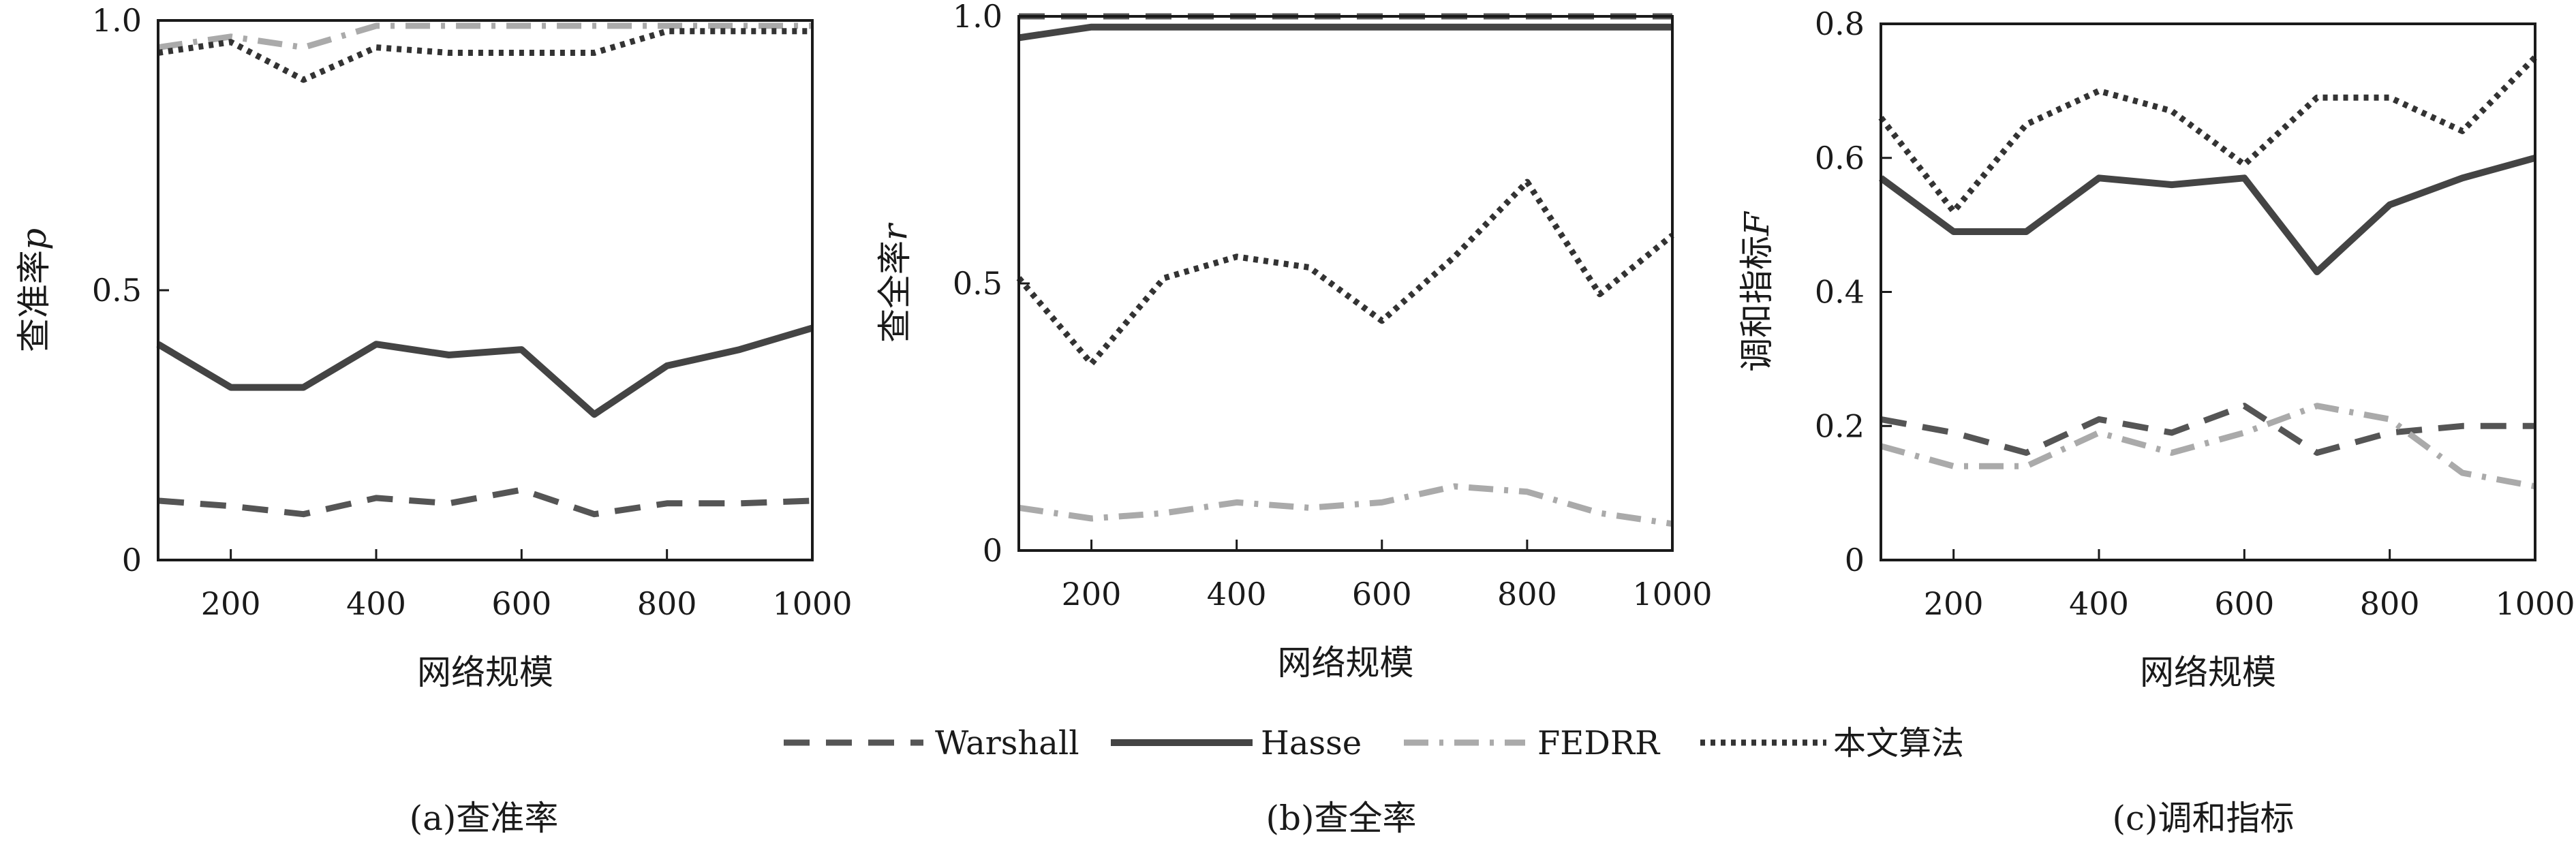 The width and height of the screenshot is (2576, 853). Describe the element at coordinates (1236, 743) in the screenshot. I see `legend-item: Hasse` at that location.